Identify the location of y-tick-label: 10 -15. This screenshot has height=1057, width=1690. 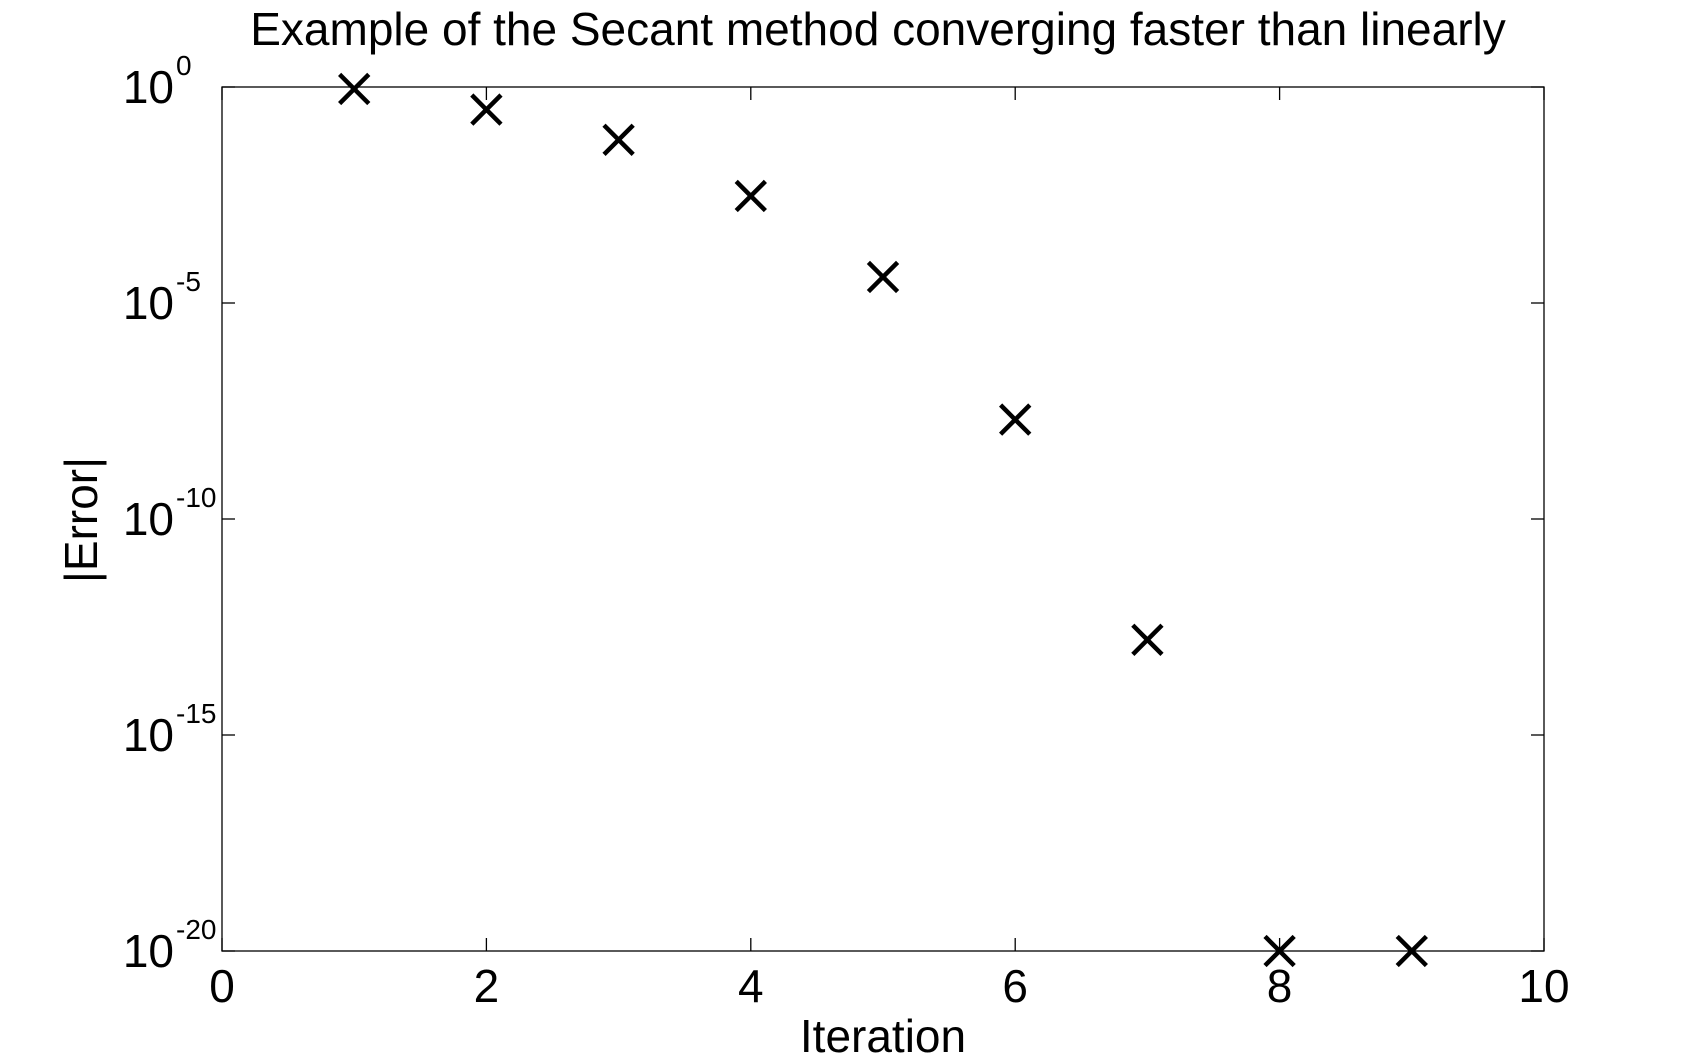
(170, 729).